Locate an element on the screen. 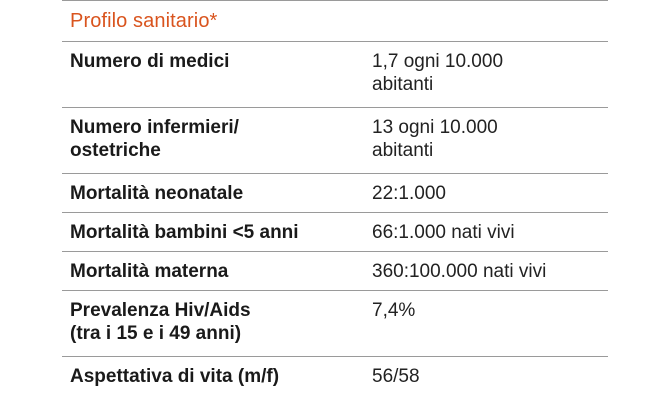 The height and width of the screenshot is (400, 670). row-value: 66:1.000 nati vivi is located at coordinates (490, 236).